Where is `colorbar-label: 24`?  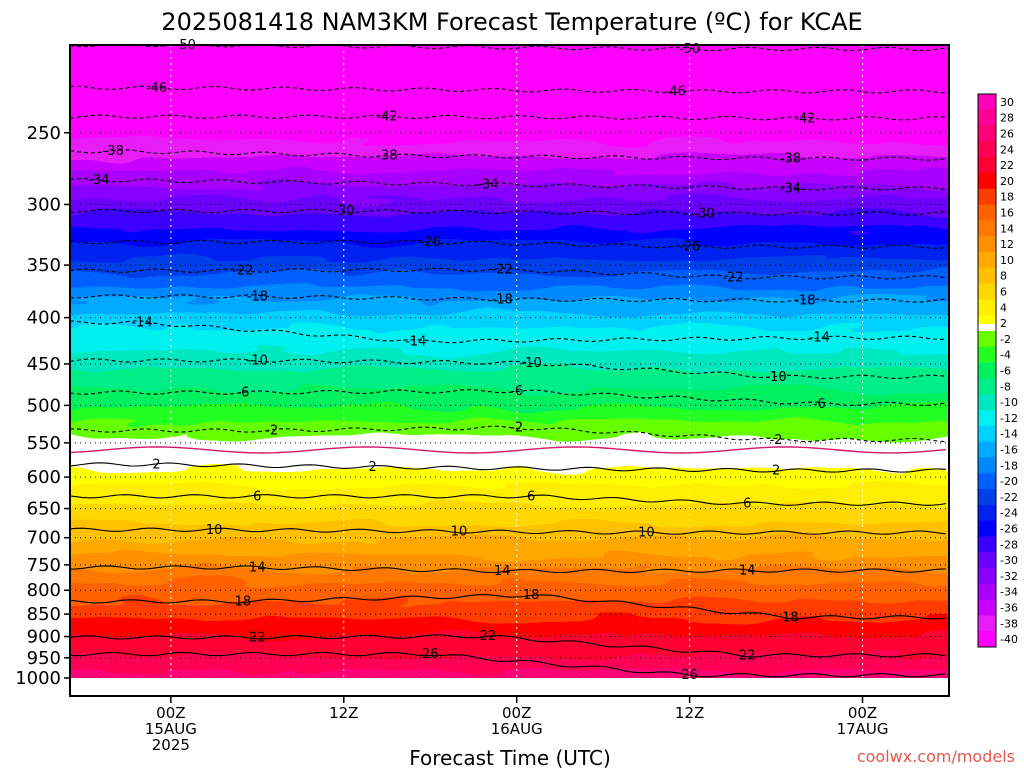 colorbar-label: 24 is located at coordinates (1007, 149).